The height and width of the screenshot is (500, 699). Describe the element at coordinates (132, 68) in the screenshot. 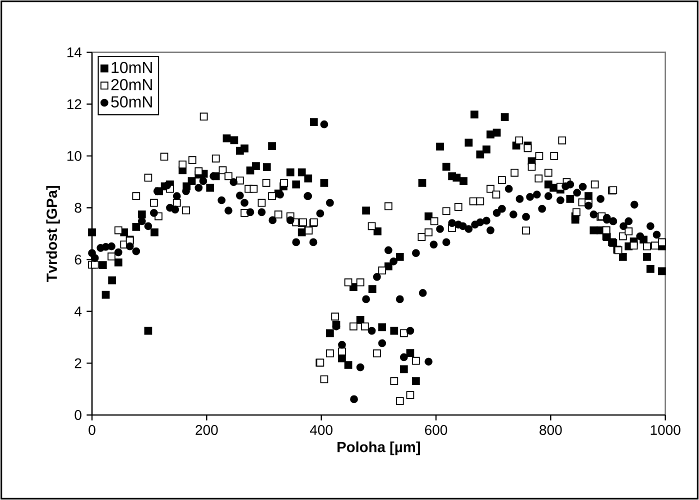

I see `legend-label: 10mN` at that location.